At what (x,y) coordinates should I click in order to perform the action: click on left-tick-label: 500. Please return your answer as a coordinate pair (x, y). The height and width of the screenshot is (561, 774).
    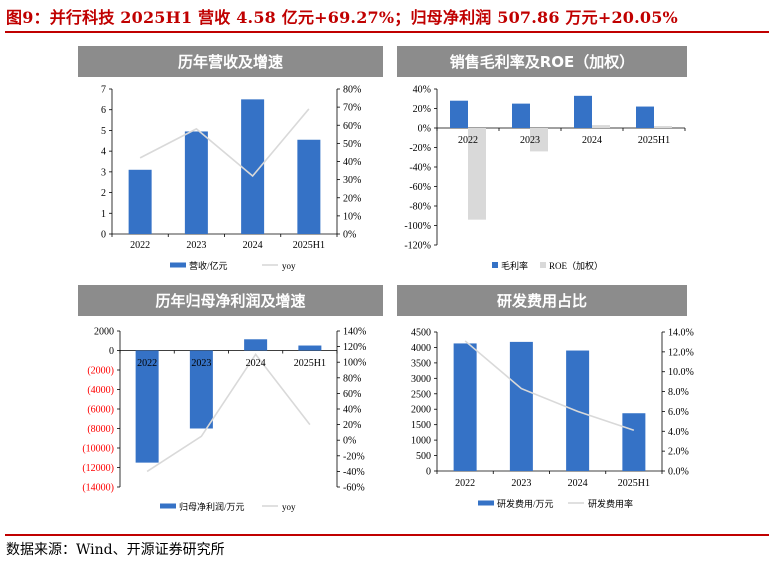
    Looking at the image, I should click on (423, 456).